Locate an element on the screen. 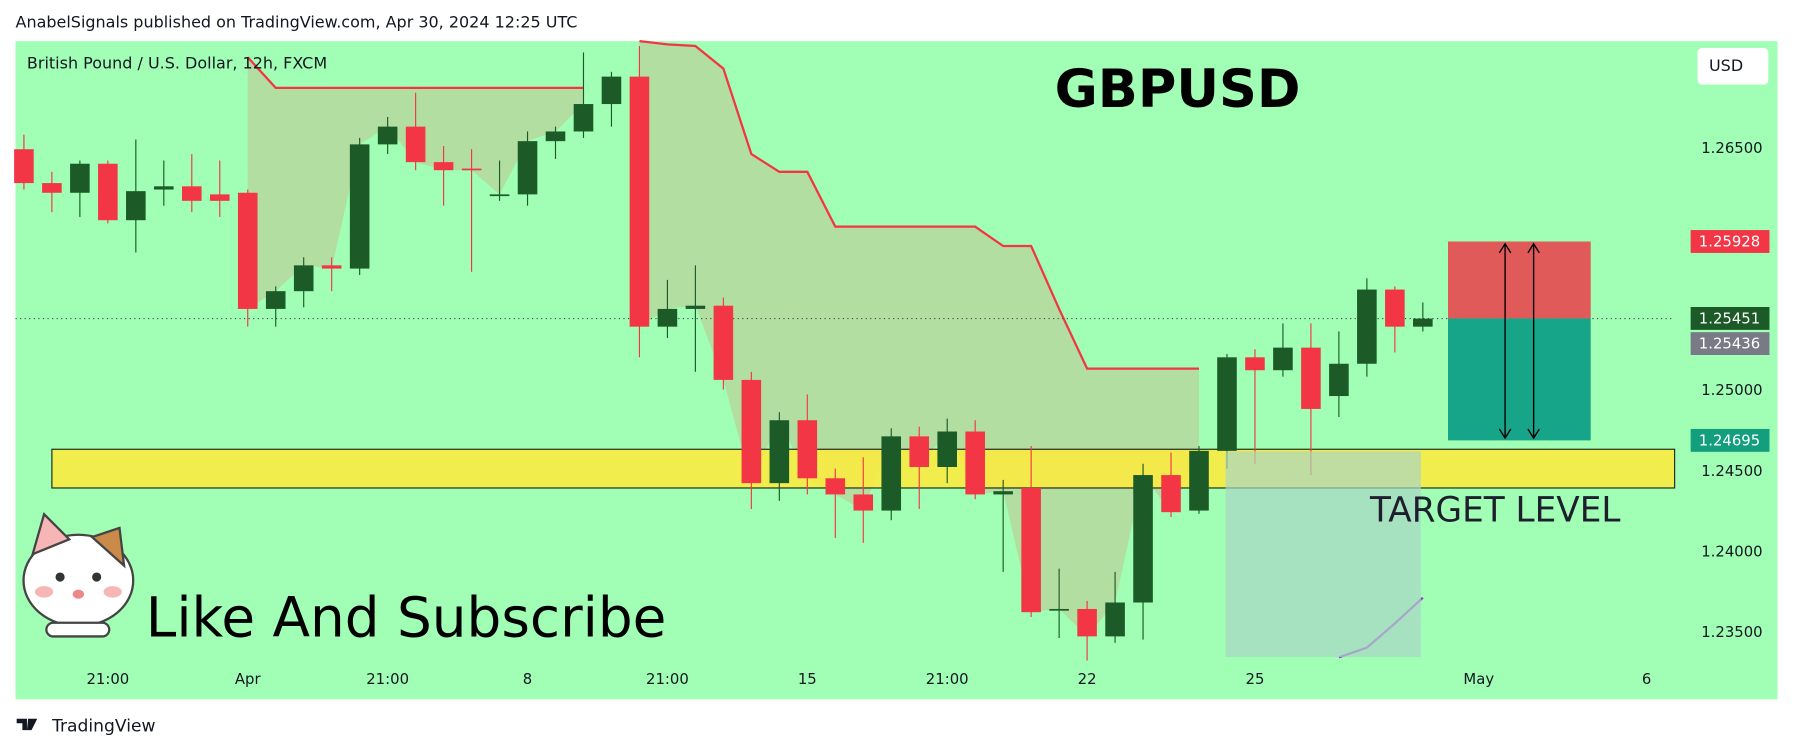 The image size is (1793, 753). x-tick-label: 22 is located at coordinates (1087, 679).